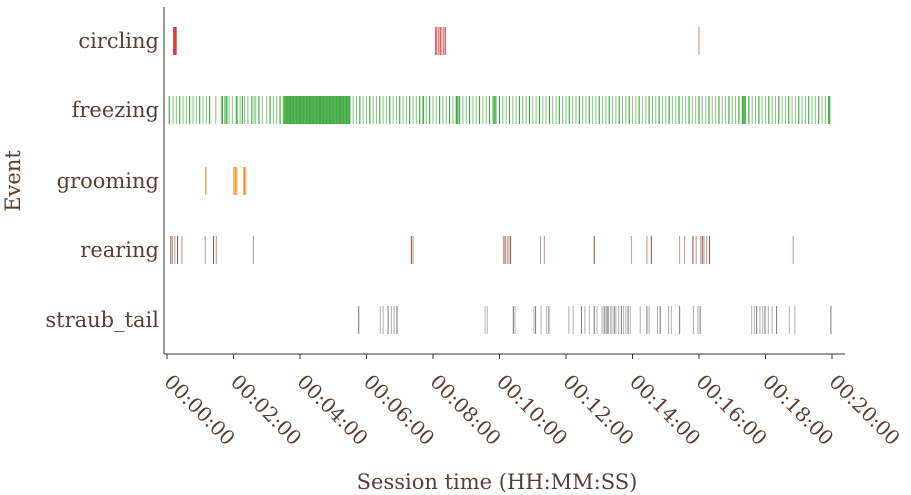 The height and width of the screenshot is (495, 911). I want to click on y-tick-label: grooming, so click(108, 181).